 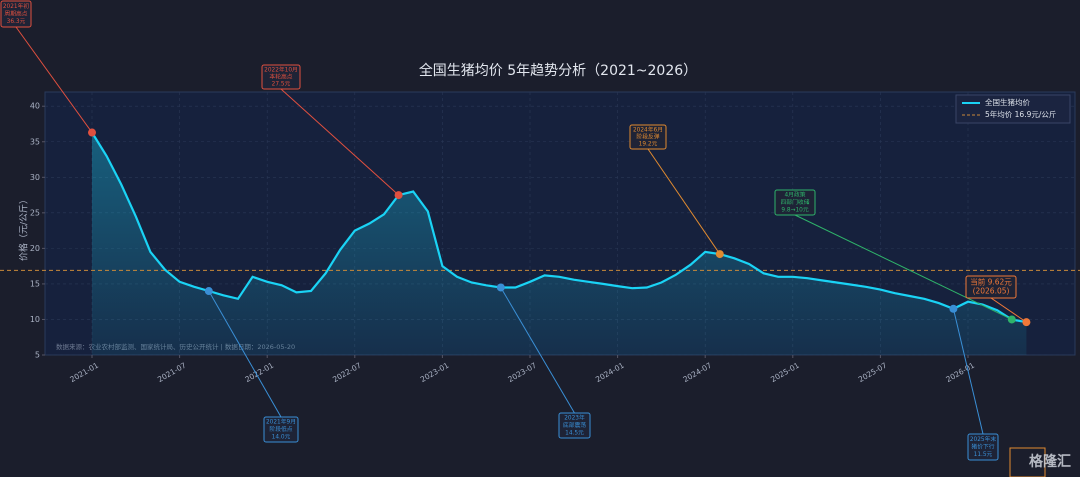 I want to click on legend-box, so click(x=1013, y=109).